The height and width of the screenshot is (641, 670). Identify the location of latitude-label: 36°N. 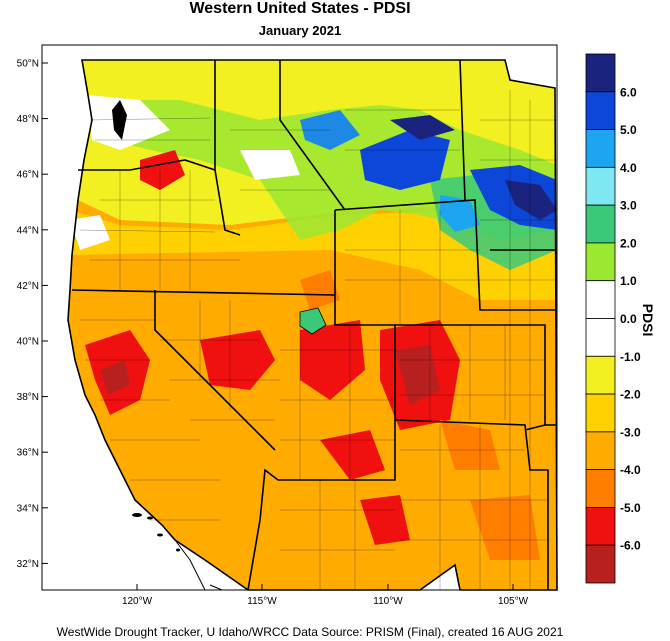
(28, 453).